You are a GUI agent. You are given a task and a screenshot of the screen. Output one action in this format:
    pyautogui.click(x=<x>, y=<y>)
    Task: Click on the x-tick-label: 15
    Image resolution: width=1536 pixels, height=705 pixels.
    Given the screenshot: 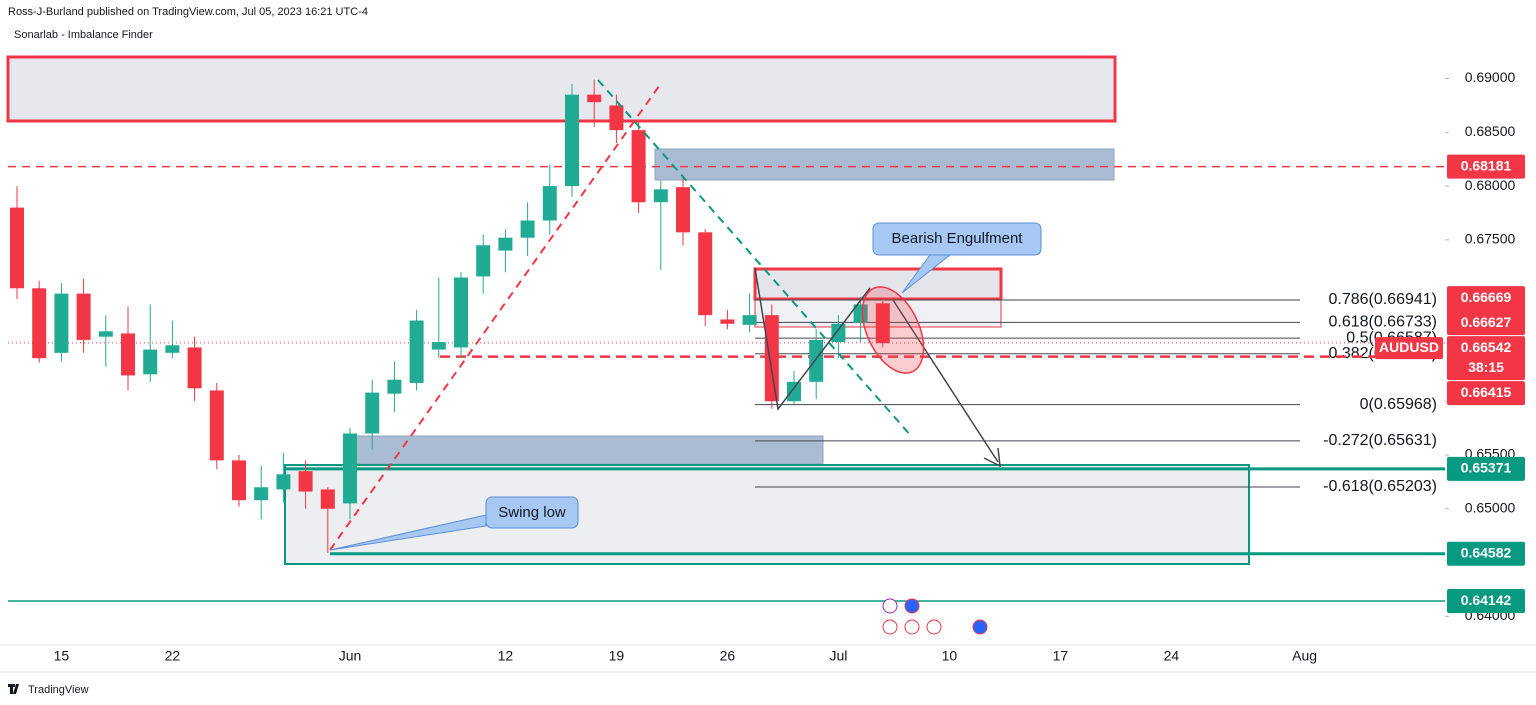 What is the action you would take?
    pyautogui.click(x=62, y=656)
    